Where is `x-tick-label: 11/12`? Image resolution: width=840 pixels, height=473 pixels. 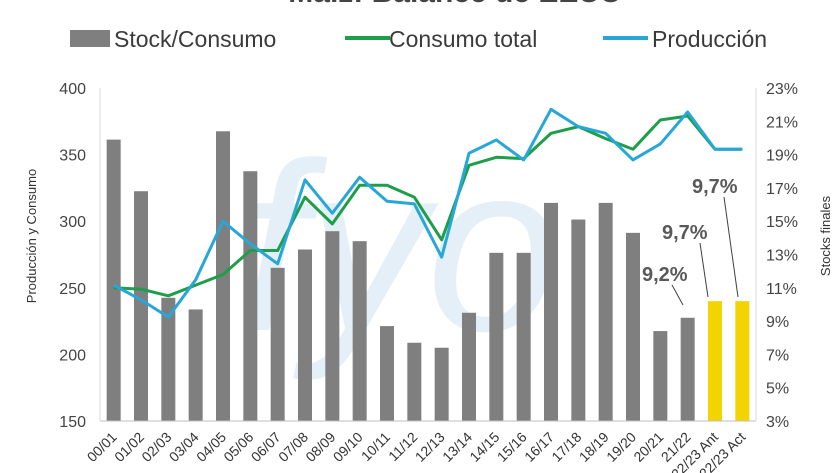 x-tick-label: 11/12 is located at coordinates (403, 447).